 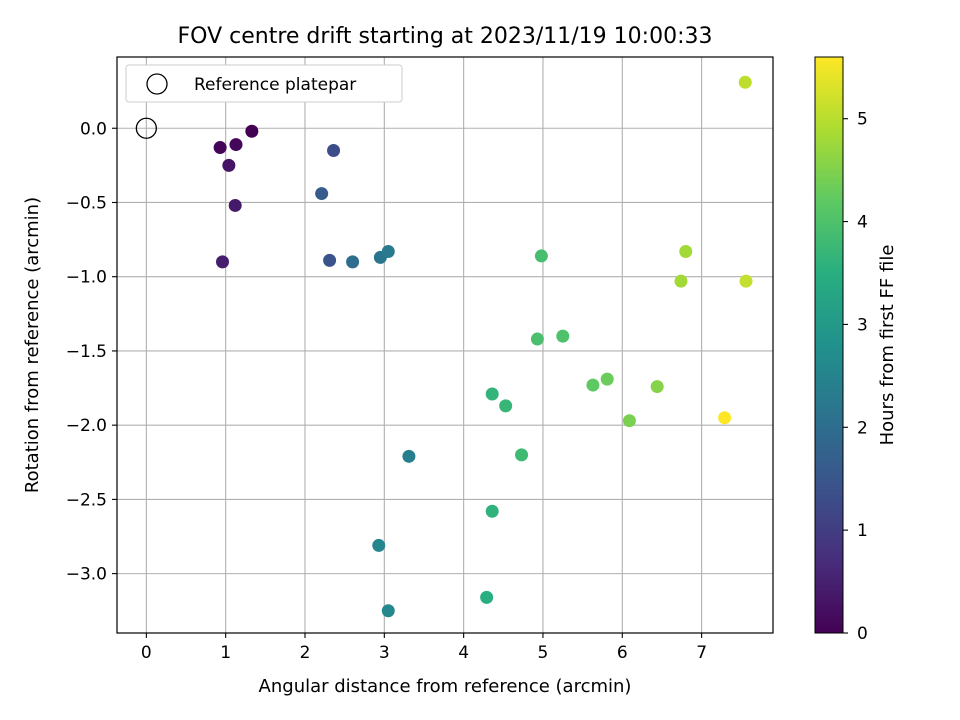 I want to click on x-tick-label: 7, so click(x=701, y=653).